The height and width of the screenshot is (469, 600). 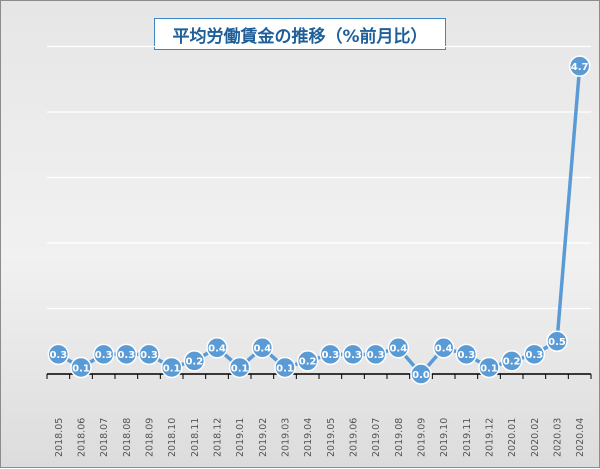 I want to click on x-tick-label: 2018.05, so click(x=59, y=437).